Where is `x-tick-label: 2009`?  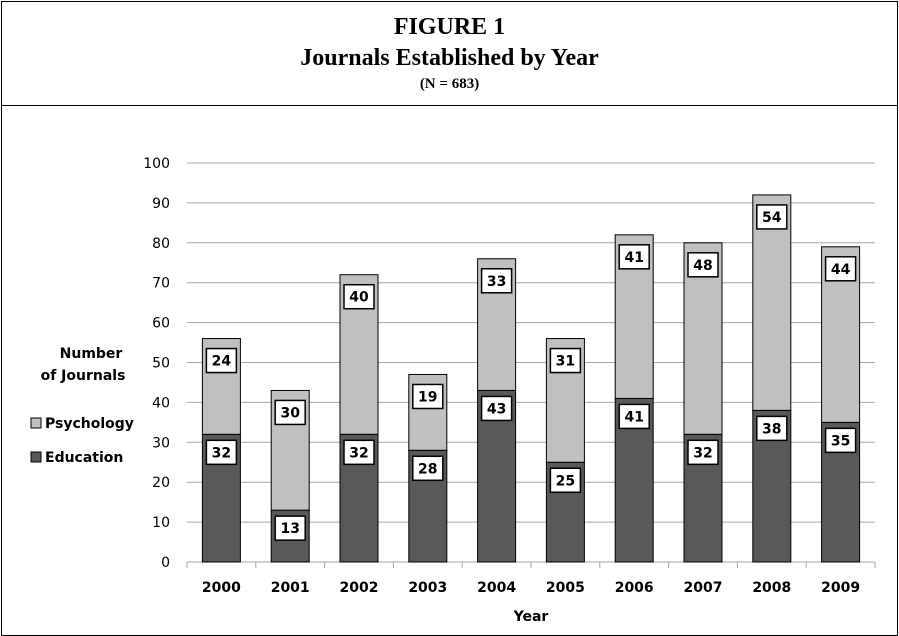
x-tick-label: 2009 is located at coordinates (840, 588).